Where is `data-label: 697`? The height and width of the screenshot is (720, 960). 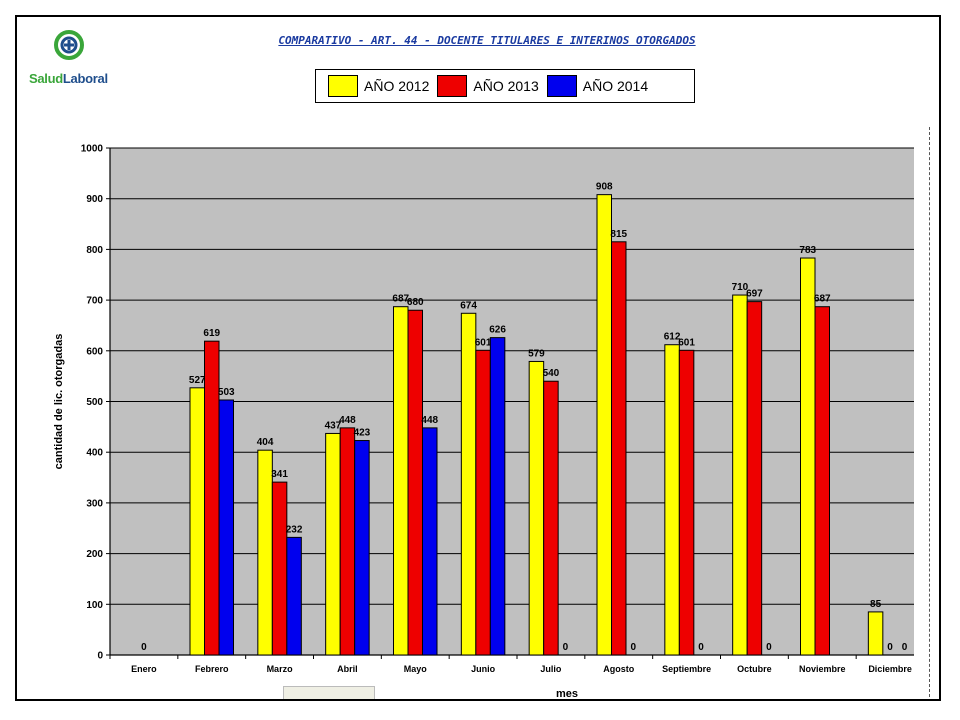 data-label: 697 is located at coordinates (754, 294).